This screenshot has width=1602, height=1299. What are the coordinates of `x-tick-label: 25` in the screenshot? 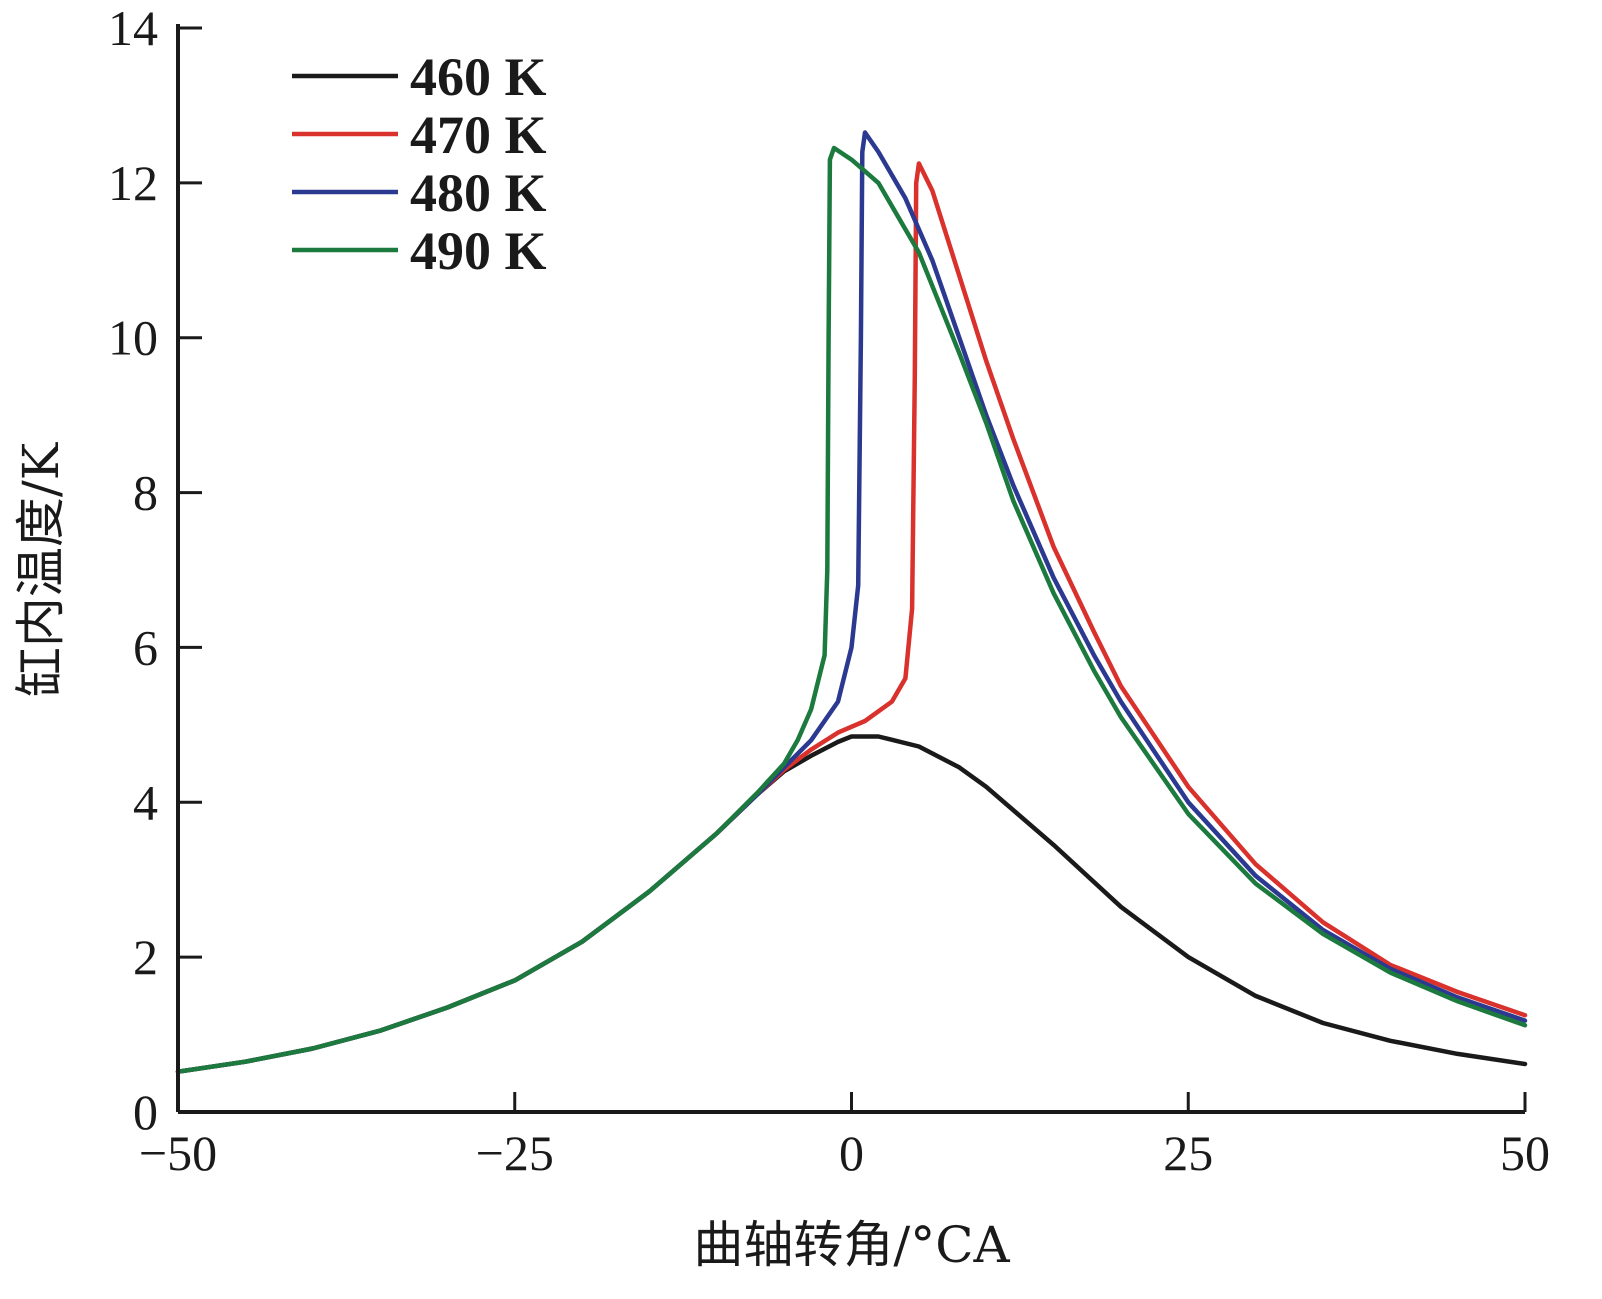 It's located at (1188, 1153).